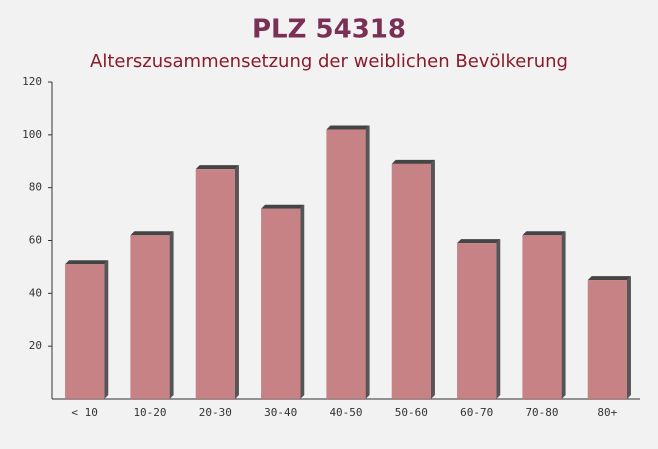 The width and height of the screenshot is (658, 449). What do you see at coordinates (215, 412) in the screenshot?
I see `x-tick-label: 20-30` at bounding box center [215, 412].